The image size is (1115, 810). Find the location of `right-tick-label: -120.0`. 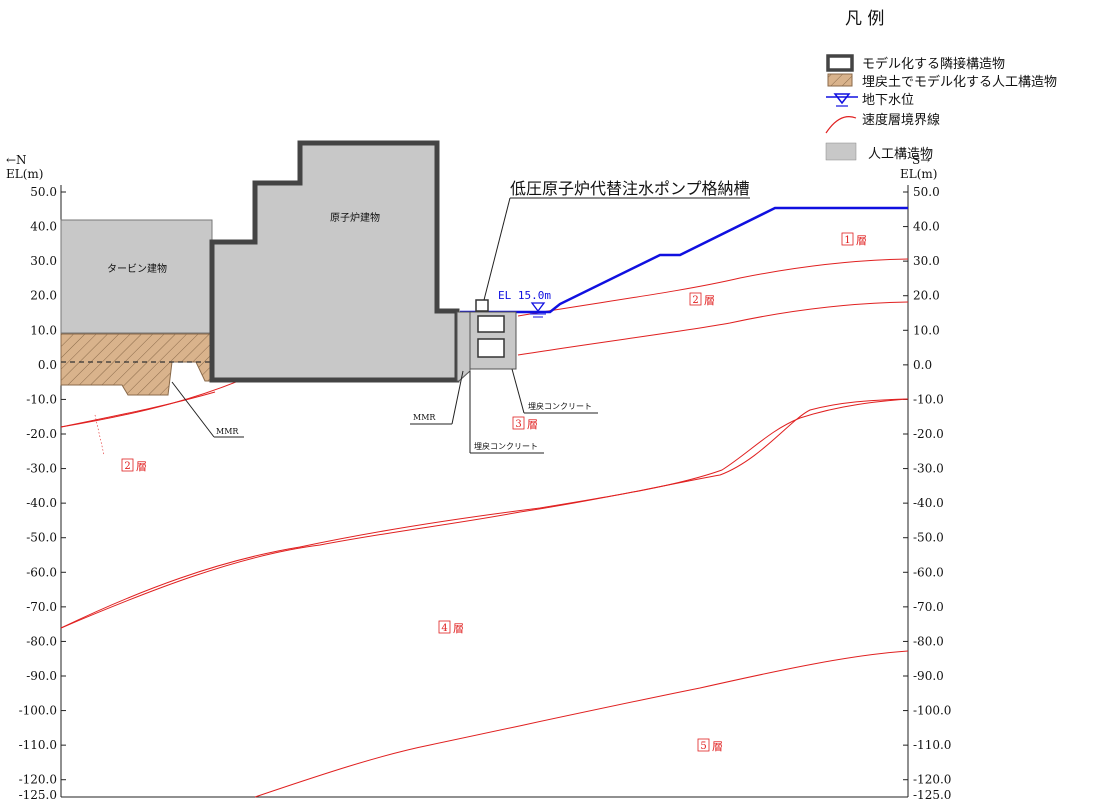

right-tick-label: -120.0 is located at coordinates (932, 780).